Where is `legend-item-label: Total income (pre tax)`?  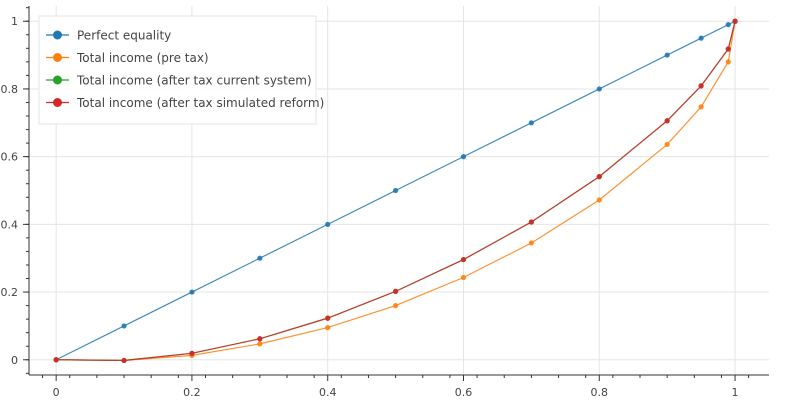
legend-item-label: Total income (pre tax) is located at coordinates (142, 58).